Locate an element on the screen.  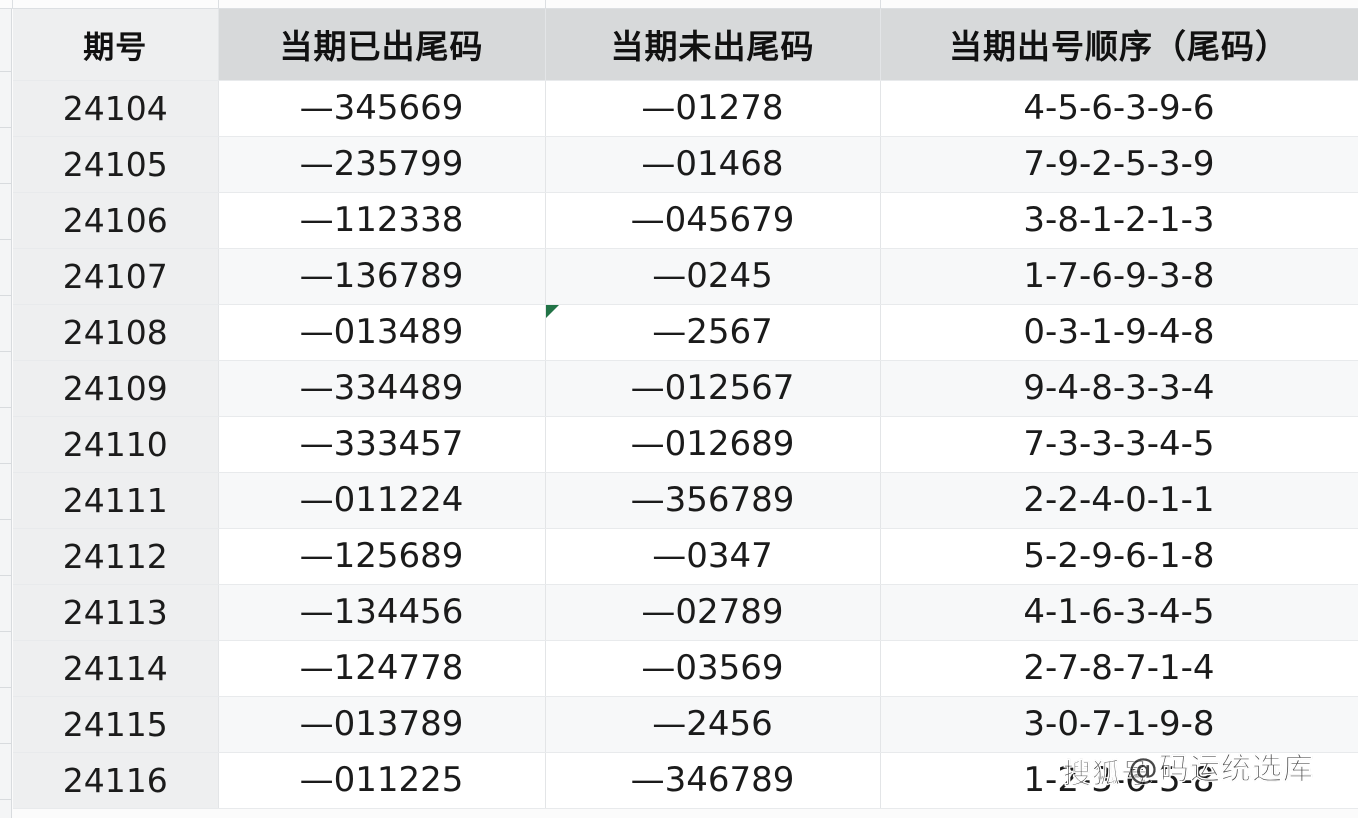
table-row: 24110 —333457 —012689 7-3-3-3-4-5 is located at coordinates (685, 444).